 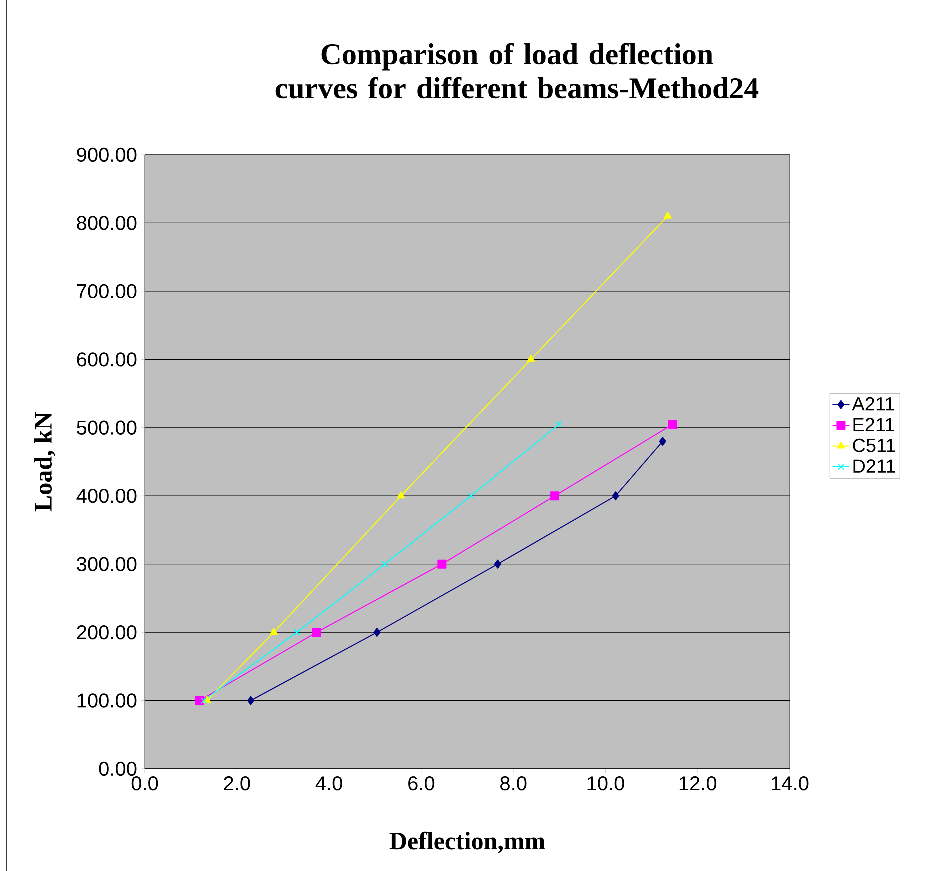 I want to click on y-tick-label: 300.00, so click(x=107, y=564).